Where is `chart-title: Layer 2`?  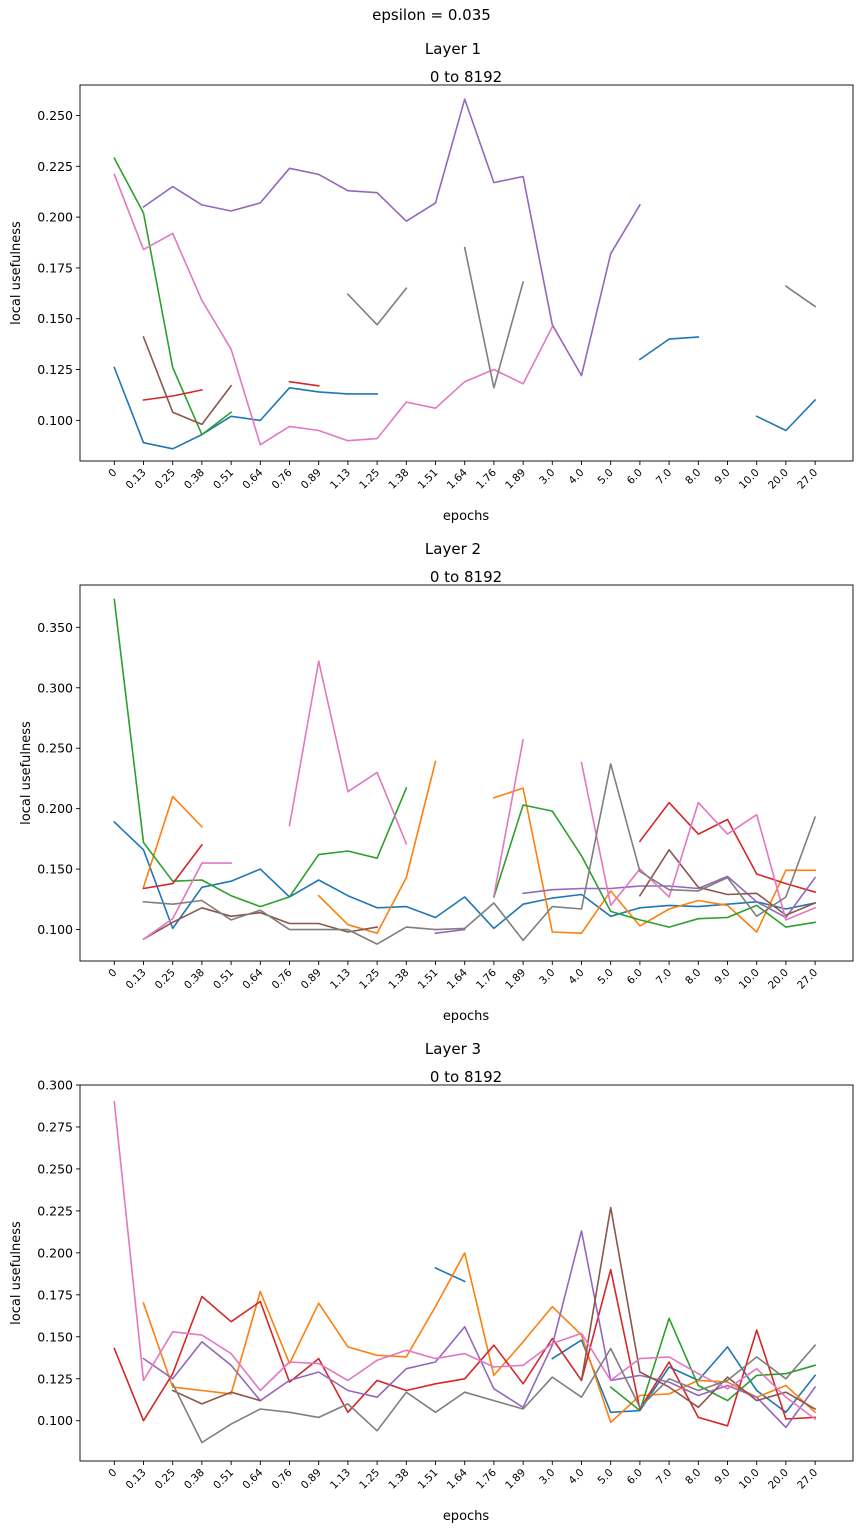
chart-title: Layer 2 is located at coordinates (453, 549).